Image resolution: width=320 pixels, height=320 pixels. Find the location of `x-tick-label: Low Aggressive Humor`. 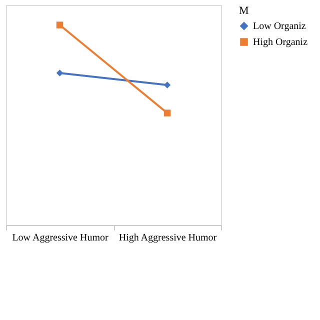

x-tick-label: Low Aggressive Humor is located at coordinates (60, 238).